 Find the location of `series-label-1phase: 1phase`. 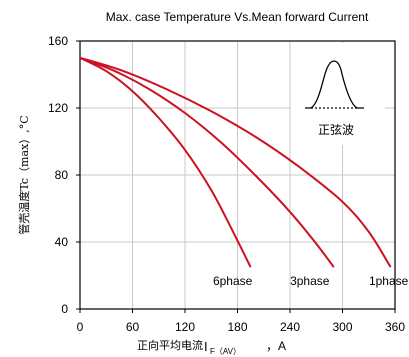

series-label-1phase: 1phase is located at coordinates (389, 281).